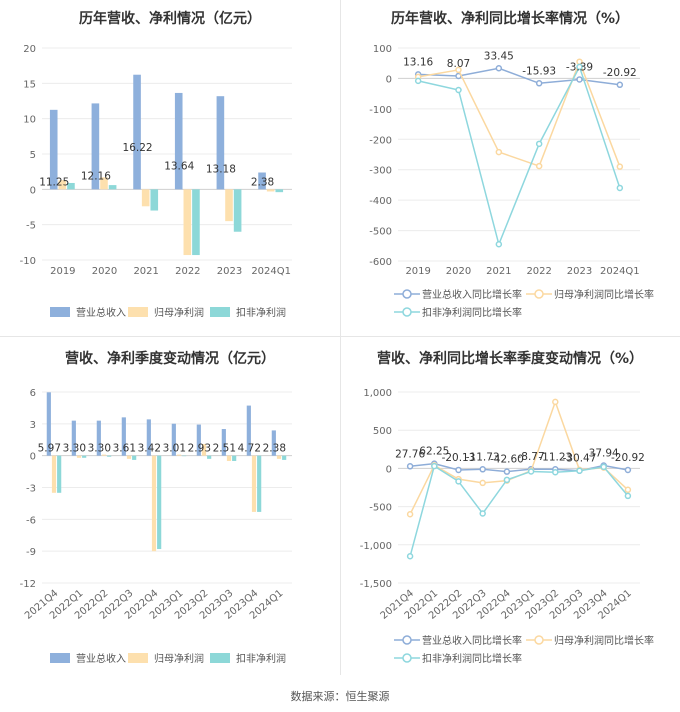 The width and height of the screenshot is (680, 712). I want to click on y-tick-label: -500, so click(380, 508).